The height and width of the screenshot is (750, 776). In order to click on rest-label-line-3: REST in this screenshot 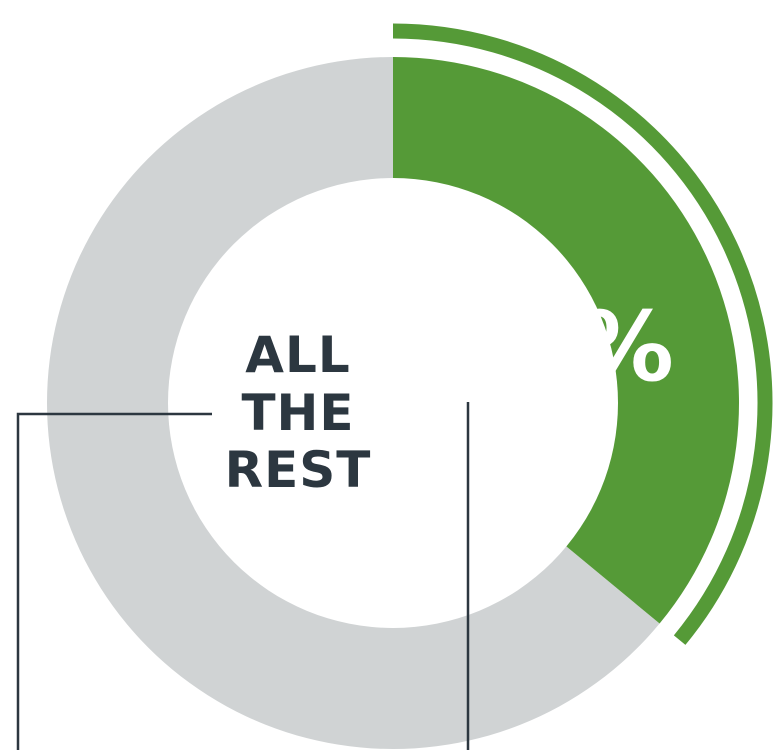, I will do `click(298, 470)`.